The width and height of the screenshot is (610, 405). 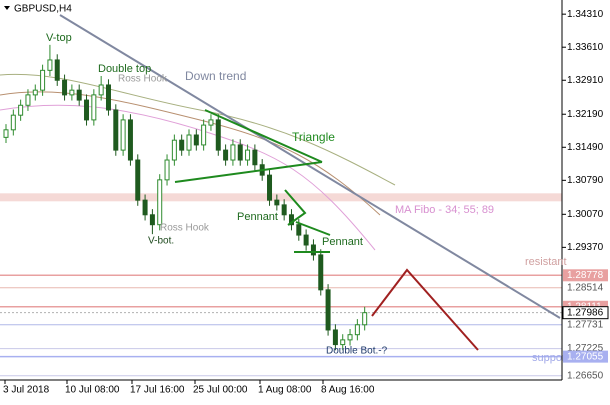 What do you see at coordinates (546, 262) in the screenshot?
I see `annotation: resistant` at bounding box center [546, 262].